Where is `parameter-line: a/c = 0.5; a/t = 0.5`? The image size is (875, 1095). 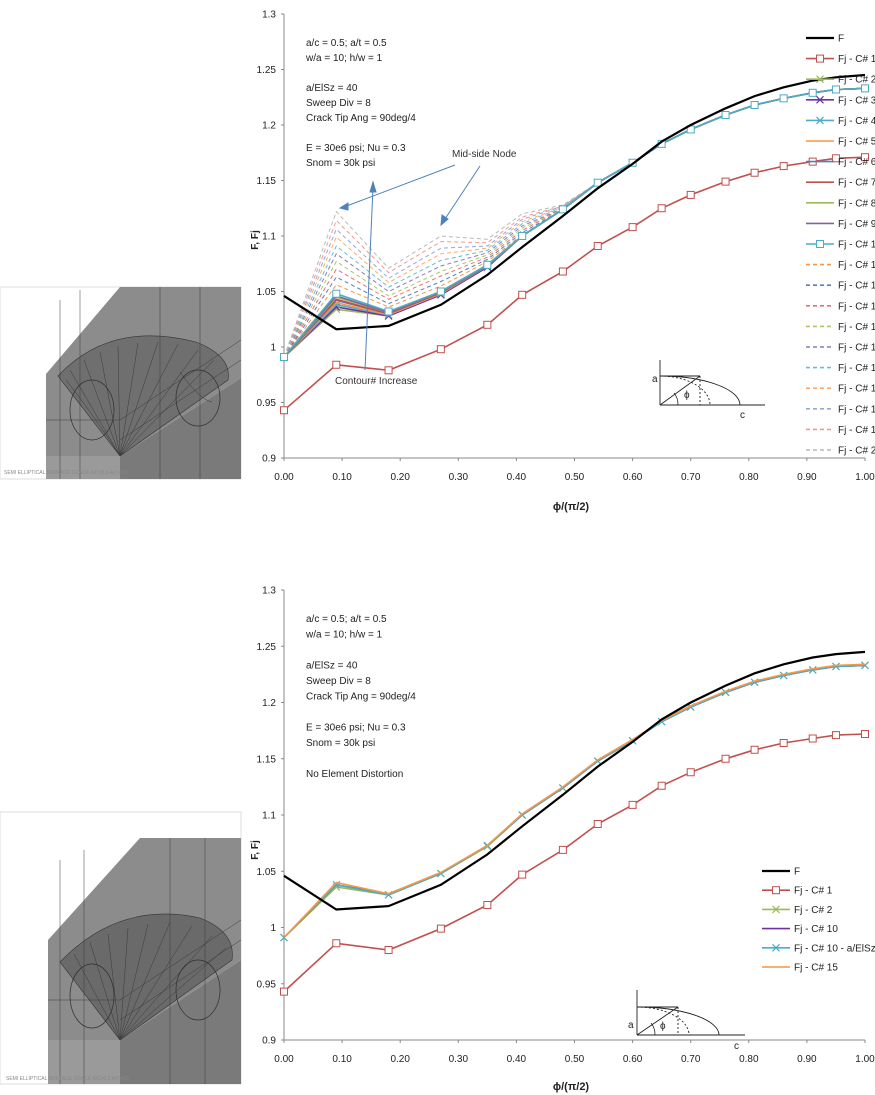
parameter-line: a/c = 0.5; a/t = 0.5 is located at coordinates (346, 43).